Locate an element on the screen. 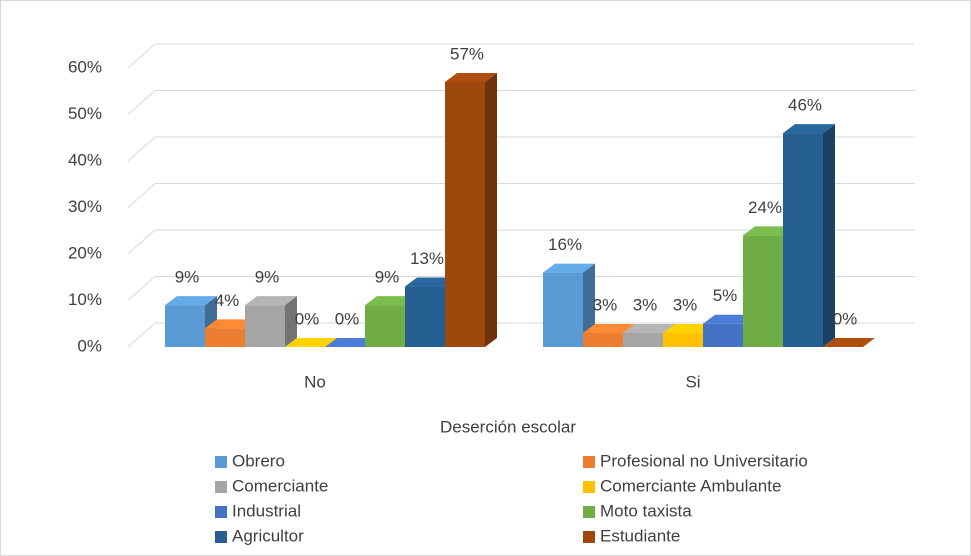 This screenshot has width=971, height=556. legend-label: Industrial is located at coordinates (266, 510).